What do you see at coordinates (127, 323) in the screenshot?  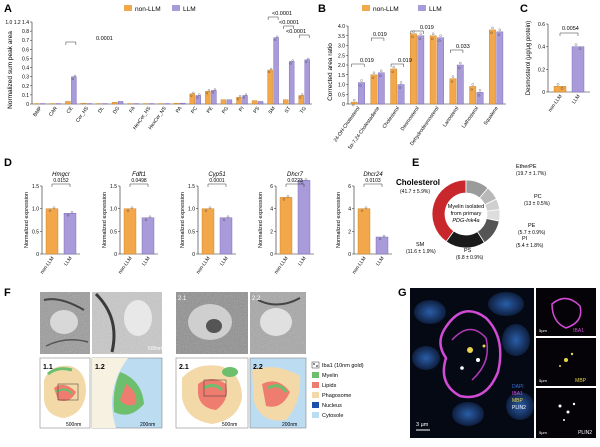 I see `em-image-1-2: 500nm` at bounding box center [127, 323].